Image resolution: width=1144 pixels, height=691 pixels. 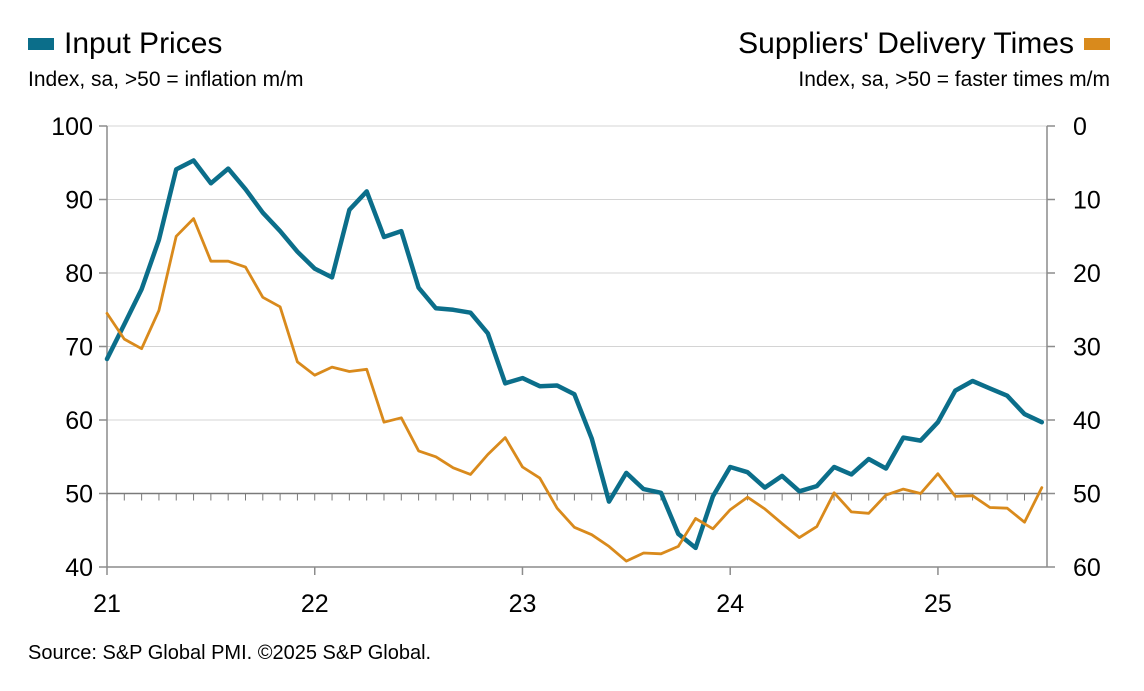 I want to click on right-tick-label: 0, so click(x=1080, y=127).